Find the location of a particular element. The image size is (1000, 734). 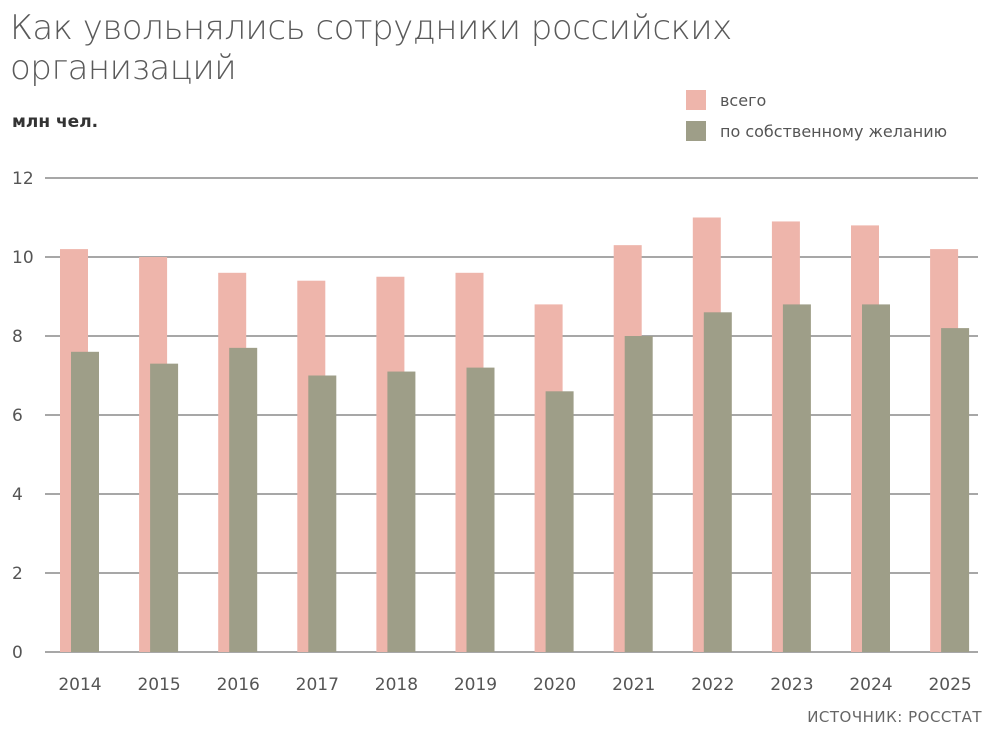

x-tick-label: 2017 is located at coordinates (317, 685).